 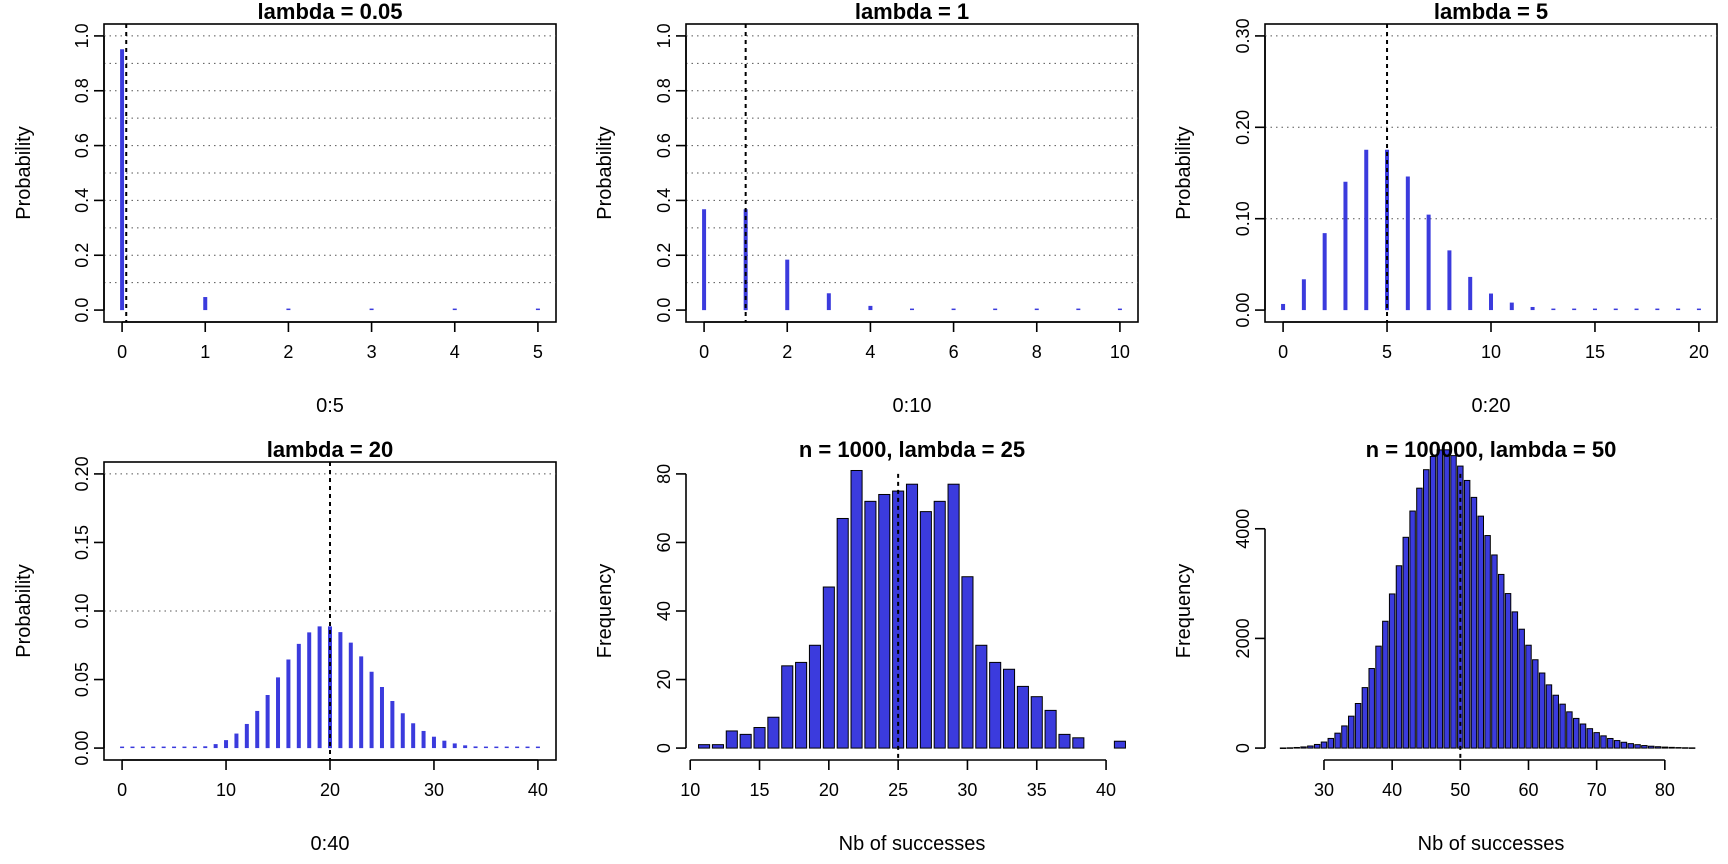 What do you see at coordinates (664, 35) in the screenshot?
I see `y-tick-label: 1.0` at bounding box center [664, 35].